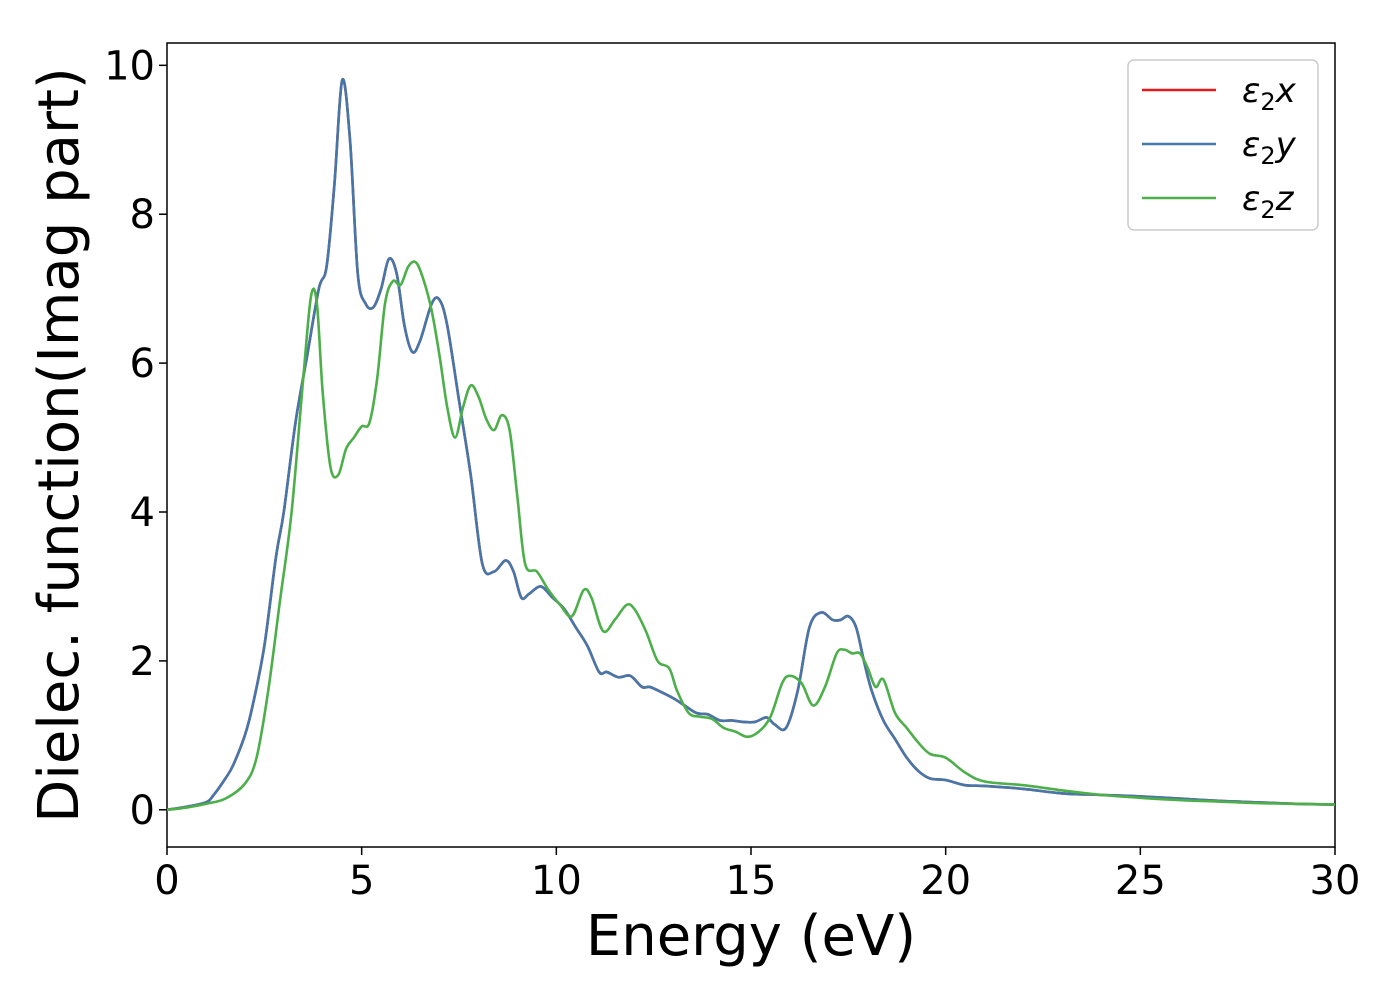 This screenshot has height=1000, width=1400. Describe the element at coordinates (1269, 147) in the screenshot. I see `legend-label-y: ε2y` at that location.